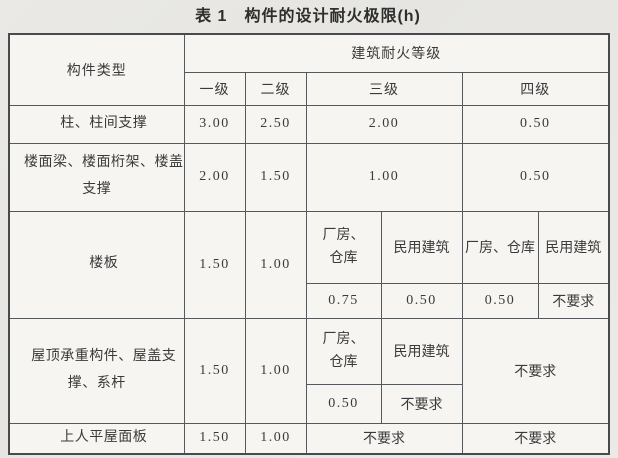  Describe the element at coordinates (535, 124) in the screenshot. I see `cell-columns-supports-grade4: 0.50` at that location.